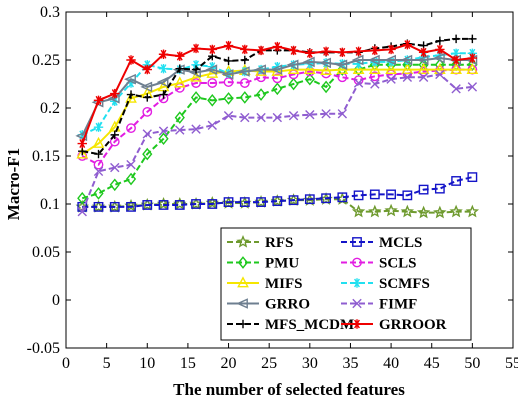 This screenshot has height=402, width=518. Describe the element at coordinates (13, 184) in the screenshot. I see `y-axis-label: Macro-F1` at that location.